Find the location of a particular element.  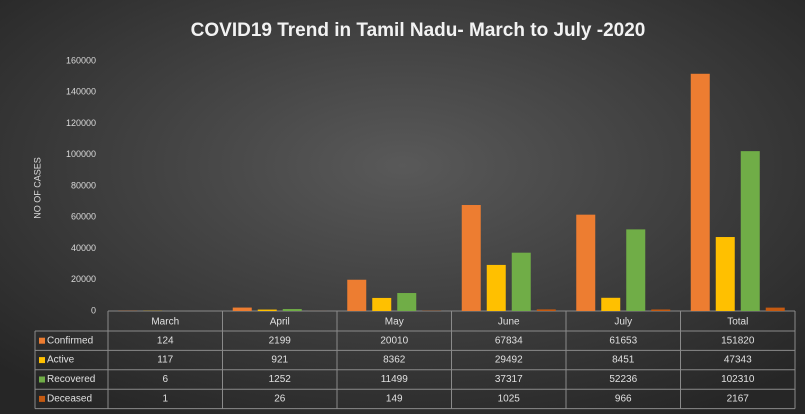

y-tick-label: 140000 is located at coordinates (81, 92).